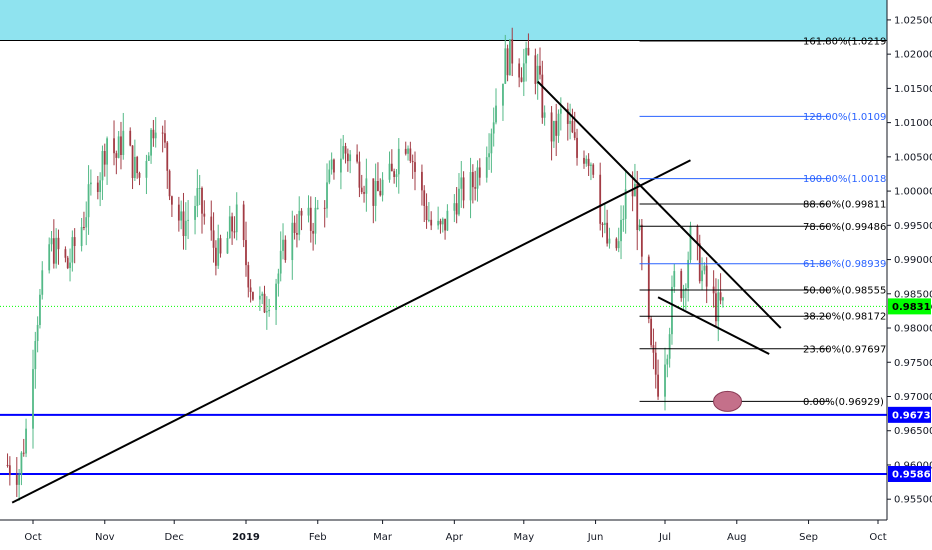  Describe the element at coordinates (913, 192) in the screenshot. I see `y-tick-label: 1.00000` at that location.